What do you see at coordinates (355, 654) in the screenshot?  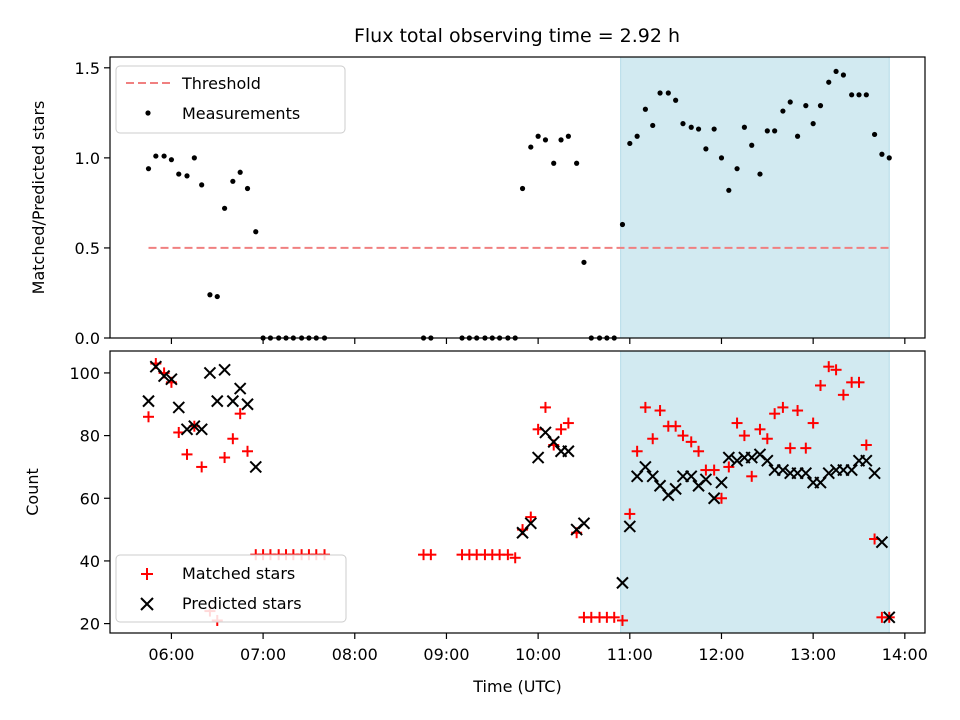 I see `x-tick-label: 08:00` at bounding box center [355, 654].